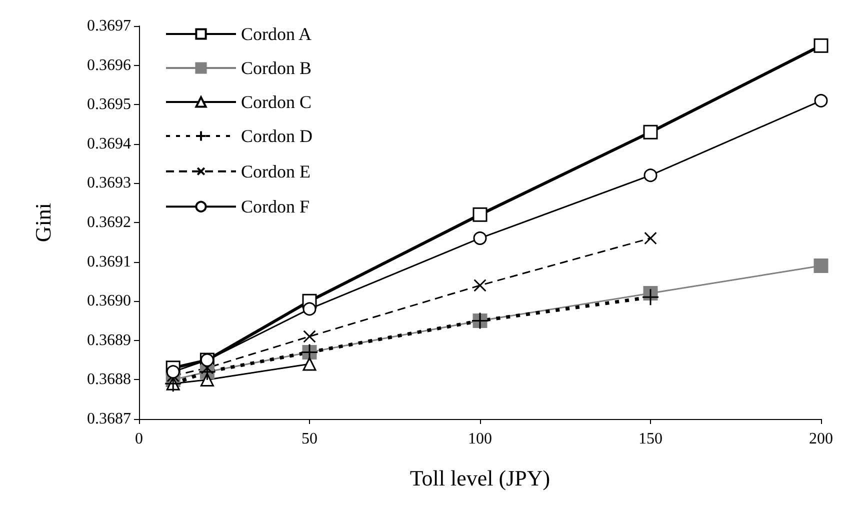  Describe the element at coordinates (109, 340) in the screenshot. I see `y-tick-label: 0.3689` at that location.